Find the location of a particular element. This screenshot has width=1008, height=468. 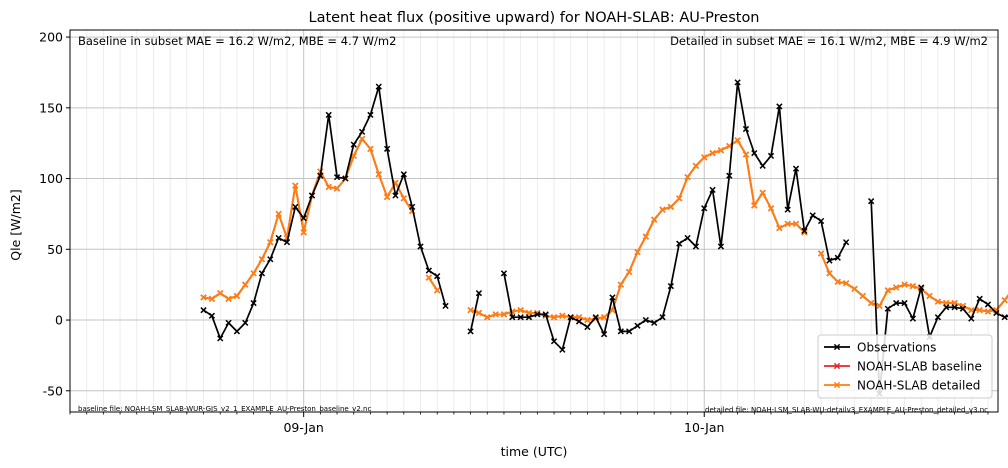

y-tick-label: -50 is located at coordinates (53, 390).